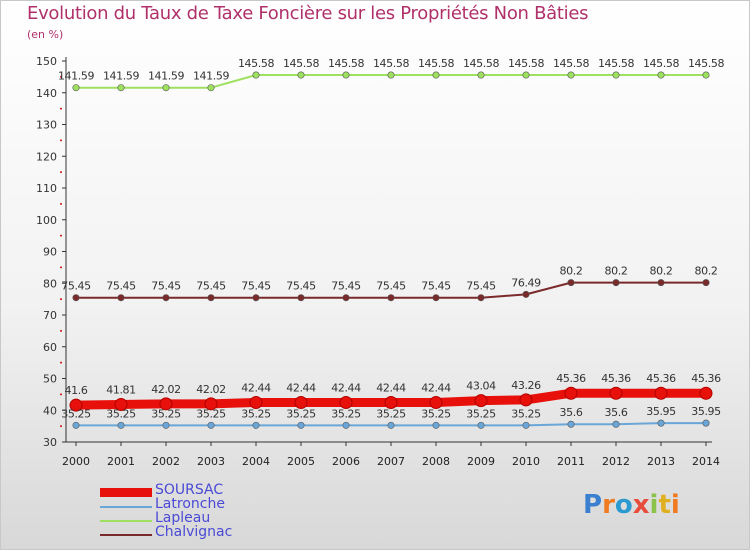 The image size is (750, 550). What do you see at coordinates (183, 518) in the screenshot?
I see `legend-label: Lapleau` at bounding box center [183, 518].